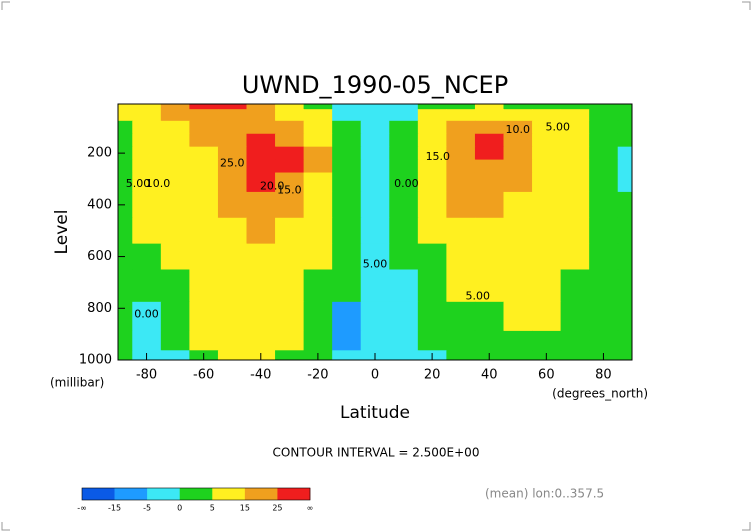 The image size is (752, 532). Describe the element at coordinates (77, 383) in the screenshot. I see `y-axis-unit: (millibar)` at that location.